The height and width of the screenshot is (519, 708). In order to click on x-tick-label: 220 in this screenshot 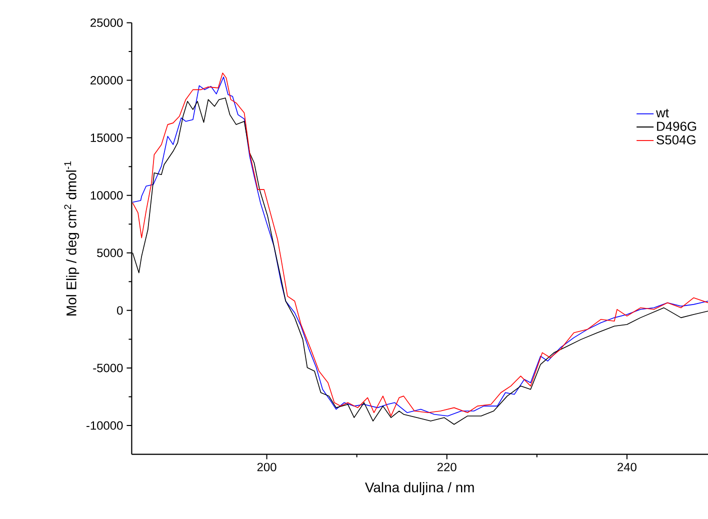, I will do `click(446, 467)`.